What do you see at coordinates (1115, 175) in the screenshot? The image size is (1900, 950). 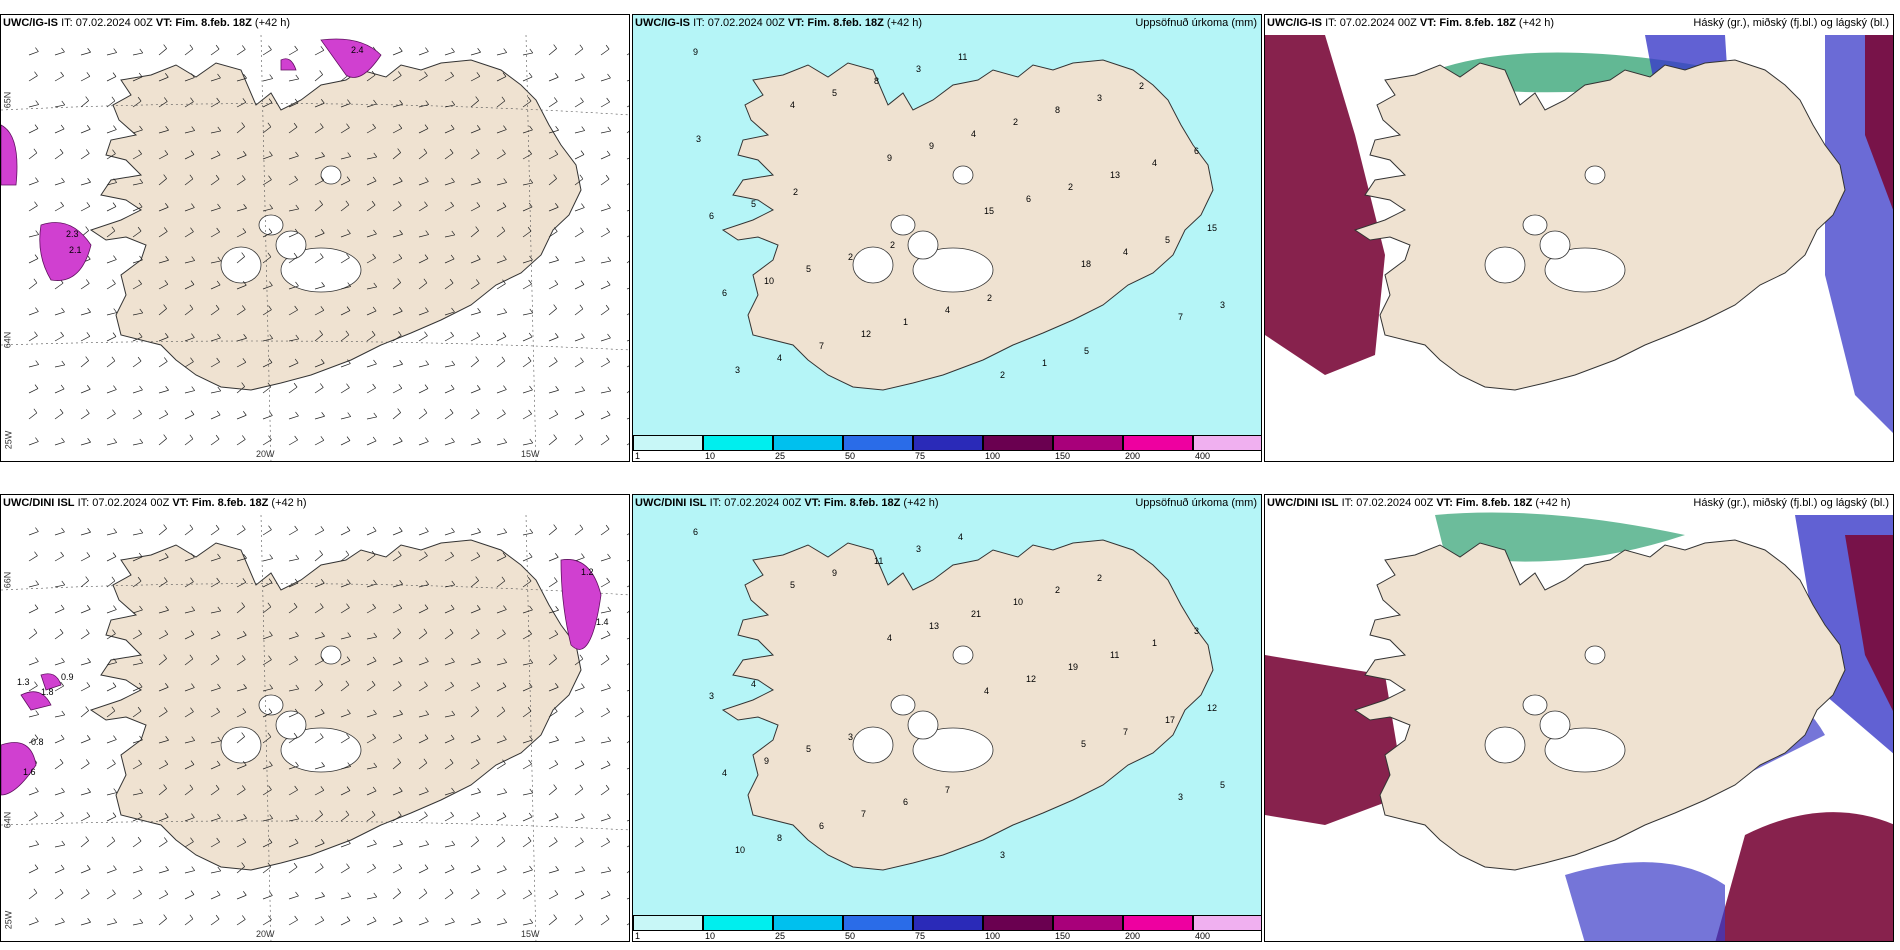 I see `precip-value: 13` at bounding box center [1115, 175].